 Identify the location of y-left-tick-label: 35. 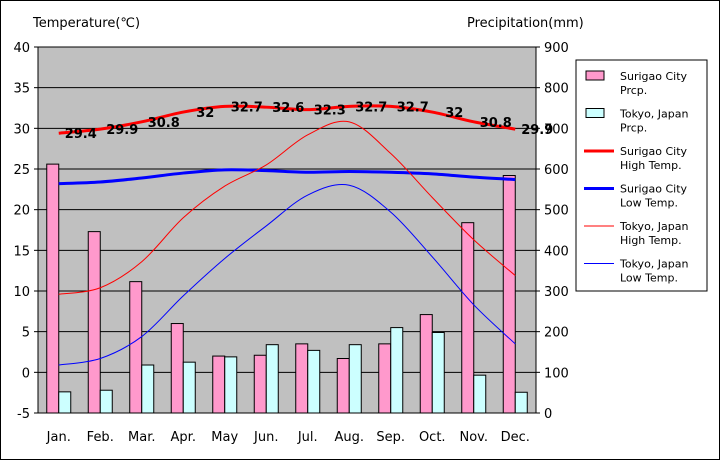
(21, 89).